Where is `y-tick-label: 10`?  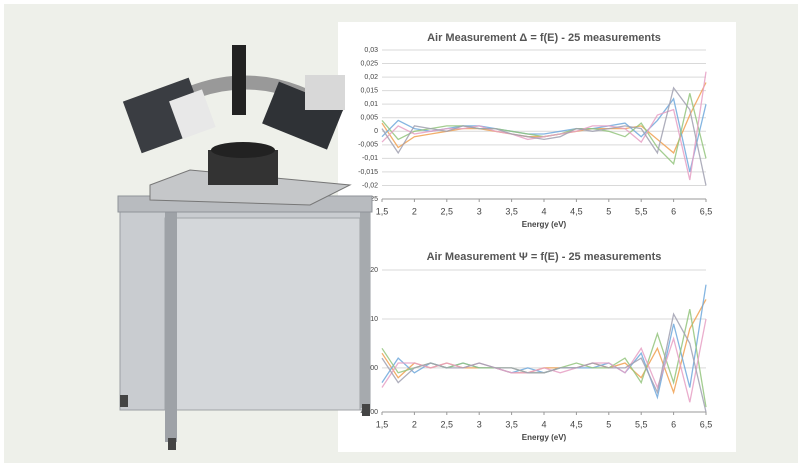
y-tick-label: 10 is located at coordinates (374, 319).